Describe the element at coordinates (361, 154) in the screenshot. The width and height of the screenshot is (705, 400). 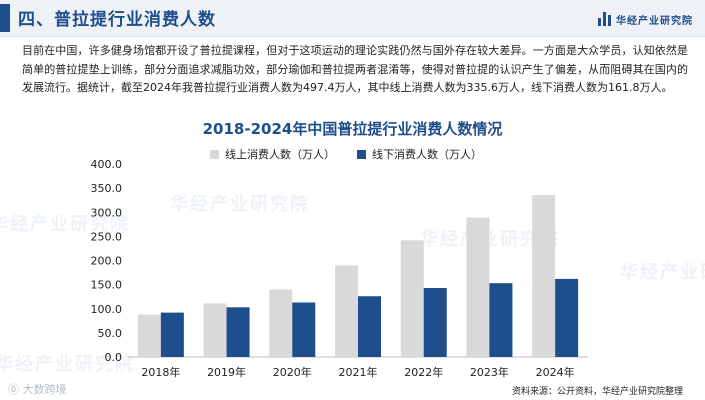
I see `legend-swatch-offline` at that location.